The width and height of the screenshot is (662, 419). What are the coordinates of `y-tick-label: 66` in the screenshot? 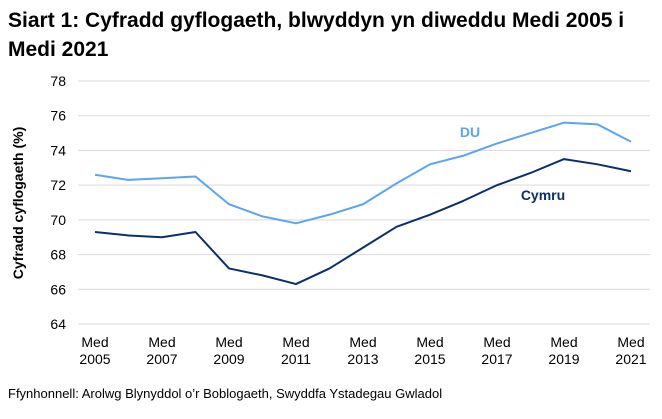 It's located at (58, 289).